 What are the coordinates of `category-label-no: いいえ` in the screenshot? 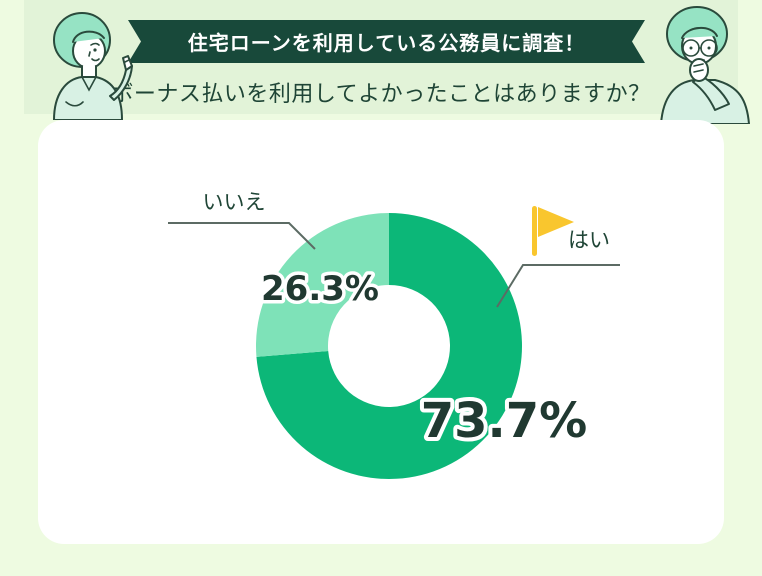 It's located at (234, 202).